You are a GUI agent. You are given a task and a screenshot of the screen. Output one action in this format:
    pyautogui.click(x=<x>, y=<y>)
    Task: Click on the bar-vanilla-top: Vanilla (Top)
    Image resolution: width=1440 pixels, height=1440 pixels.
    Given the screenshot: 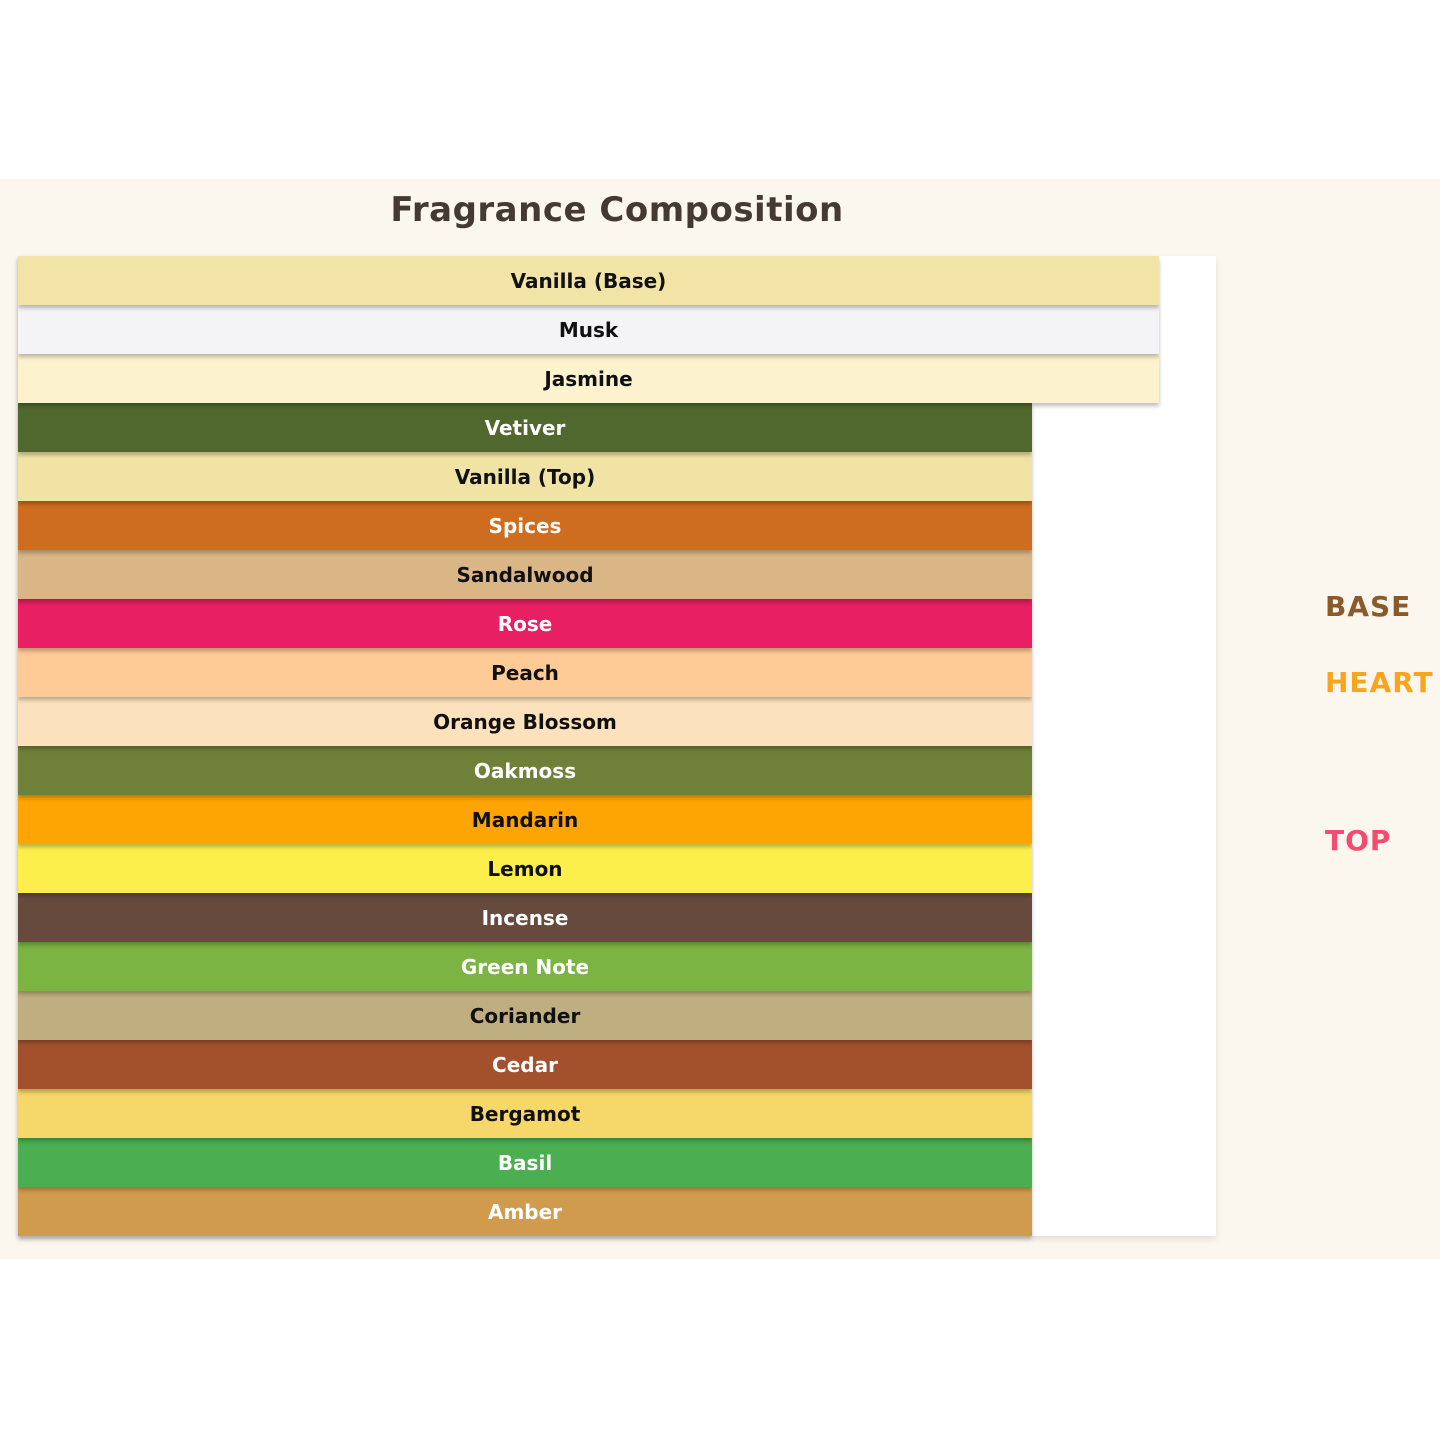 What is the action you would take?
    pyautogui.click(x=525, y=476)
    